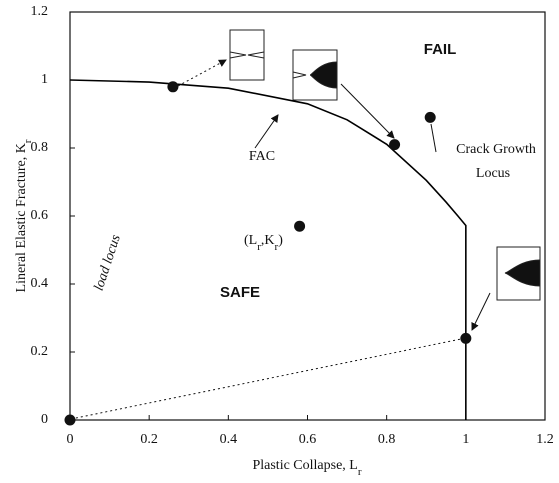  I want to click on locus-label: Locus, so click(493, 173).